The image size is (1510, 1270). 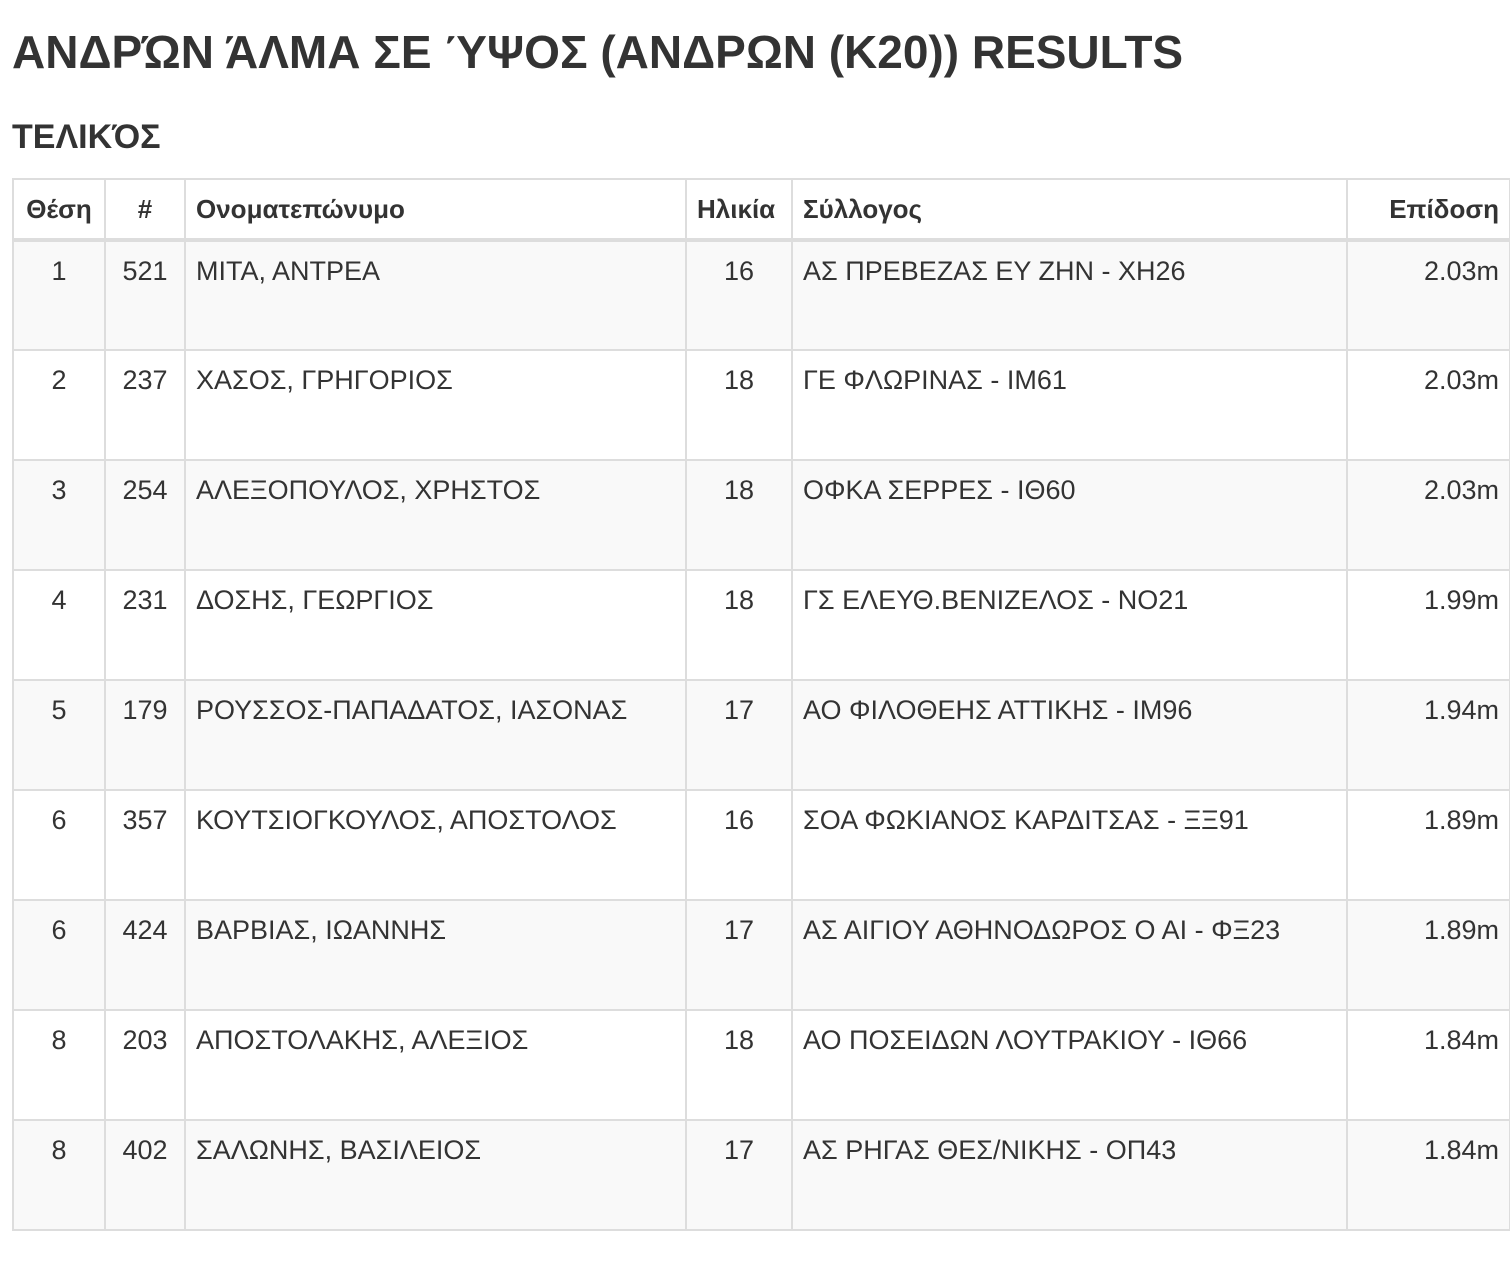 What do you see at coordinates (145, 405) in the screenshot?
I see `bib-cell: 237` at bounding box center [145, 405].